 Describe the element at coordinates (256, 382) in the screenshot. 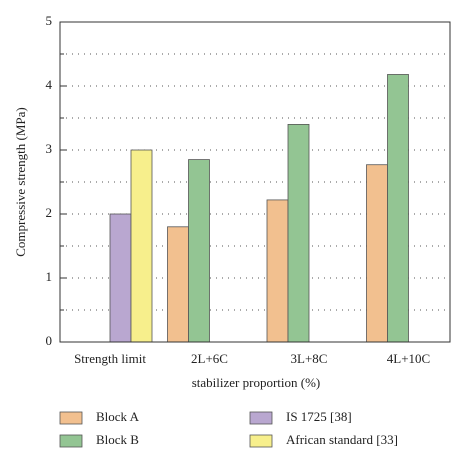

I see `x-axis-label: stabilizer proportion (%)` at that location.